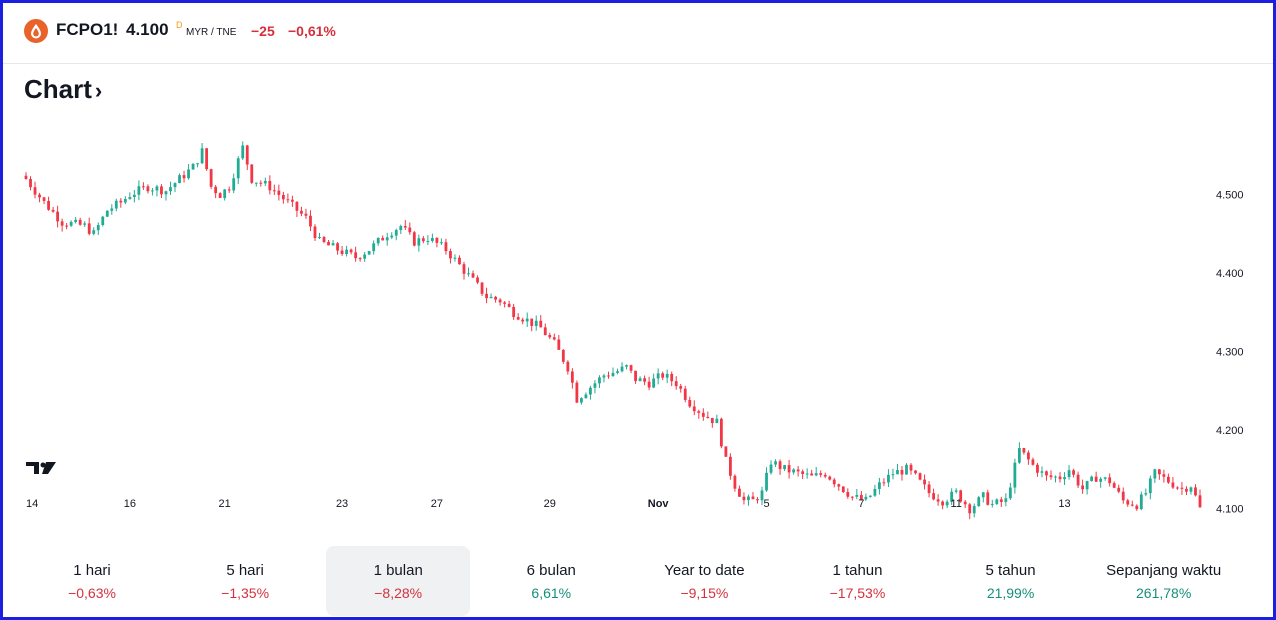 The image size is (1276, 620). Describe the element at coordinates (342, 504) in the screenshot. I see `x-tick-label: 23` at that location.